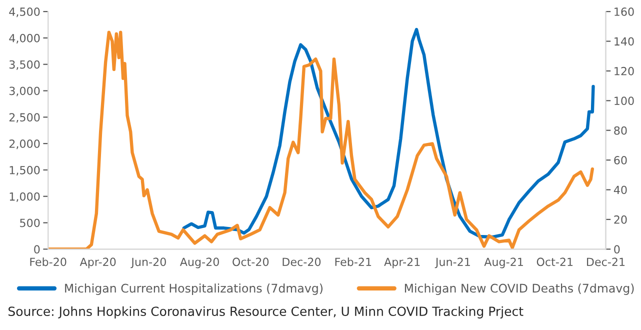 The height and width of the screenshot is (330, 641). I want to click on y-tick-label: 3,500, so click(24, 65).